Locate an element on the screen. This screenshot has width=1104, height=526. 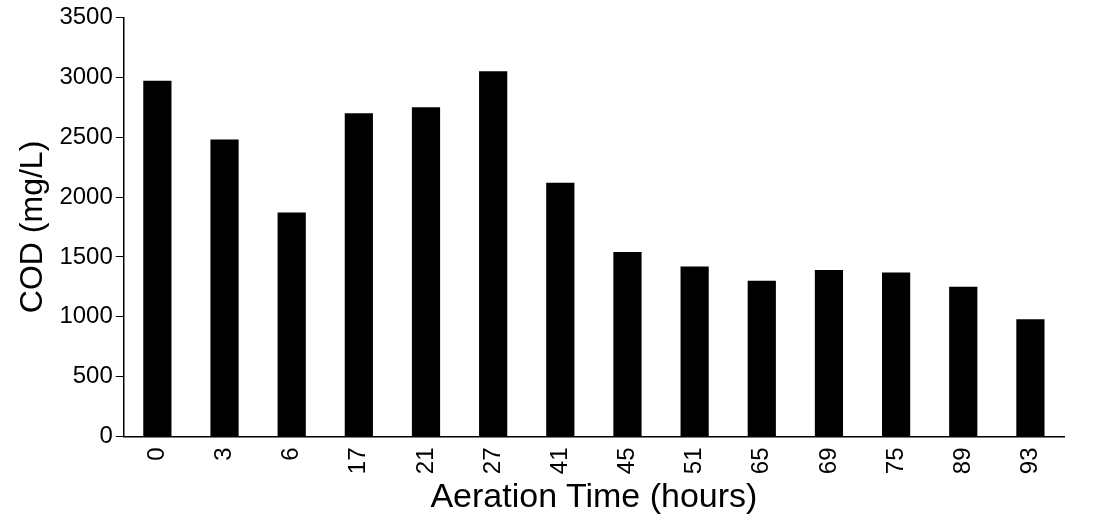
y-tick-label: 1500 is located at coordinates (86, 255).